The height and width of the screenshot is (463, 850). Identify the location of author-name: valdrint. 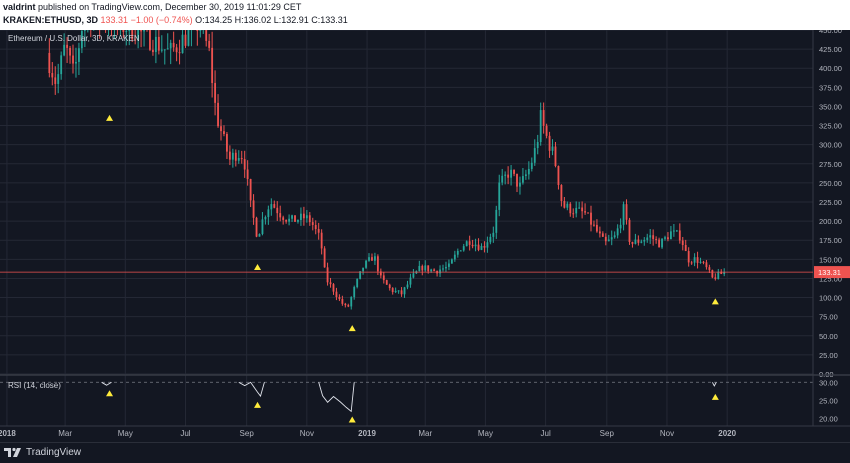
(19, 7).